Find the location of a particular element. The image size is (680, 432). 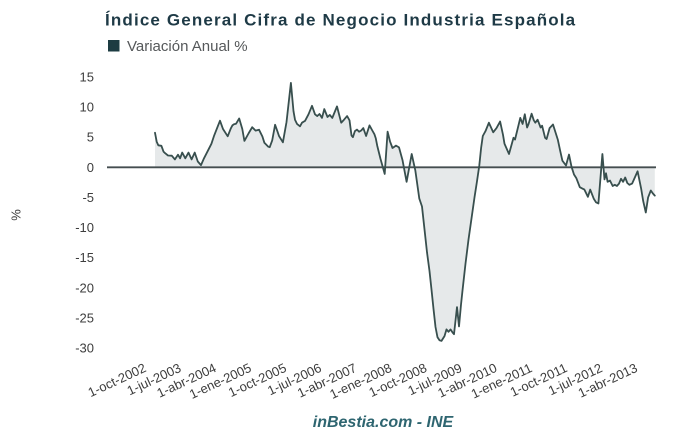

svg-text: 15 is located at coordinates (87, 76).